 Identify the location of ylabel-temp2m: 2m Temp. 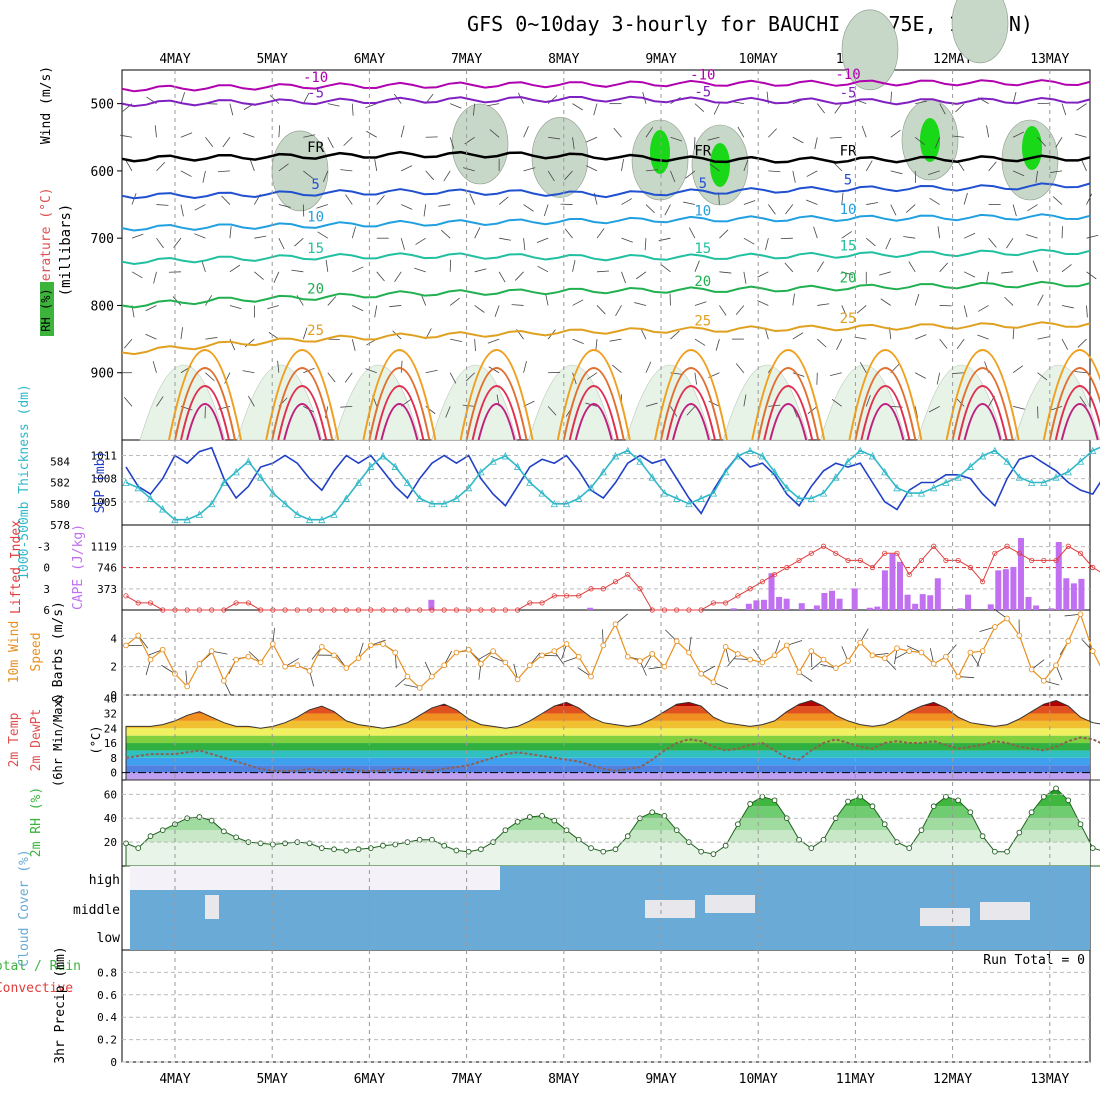
(14, 739).